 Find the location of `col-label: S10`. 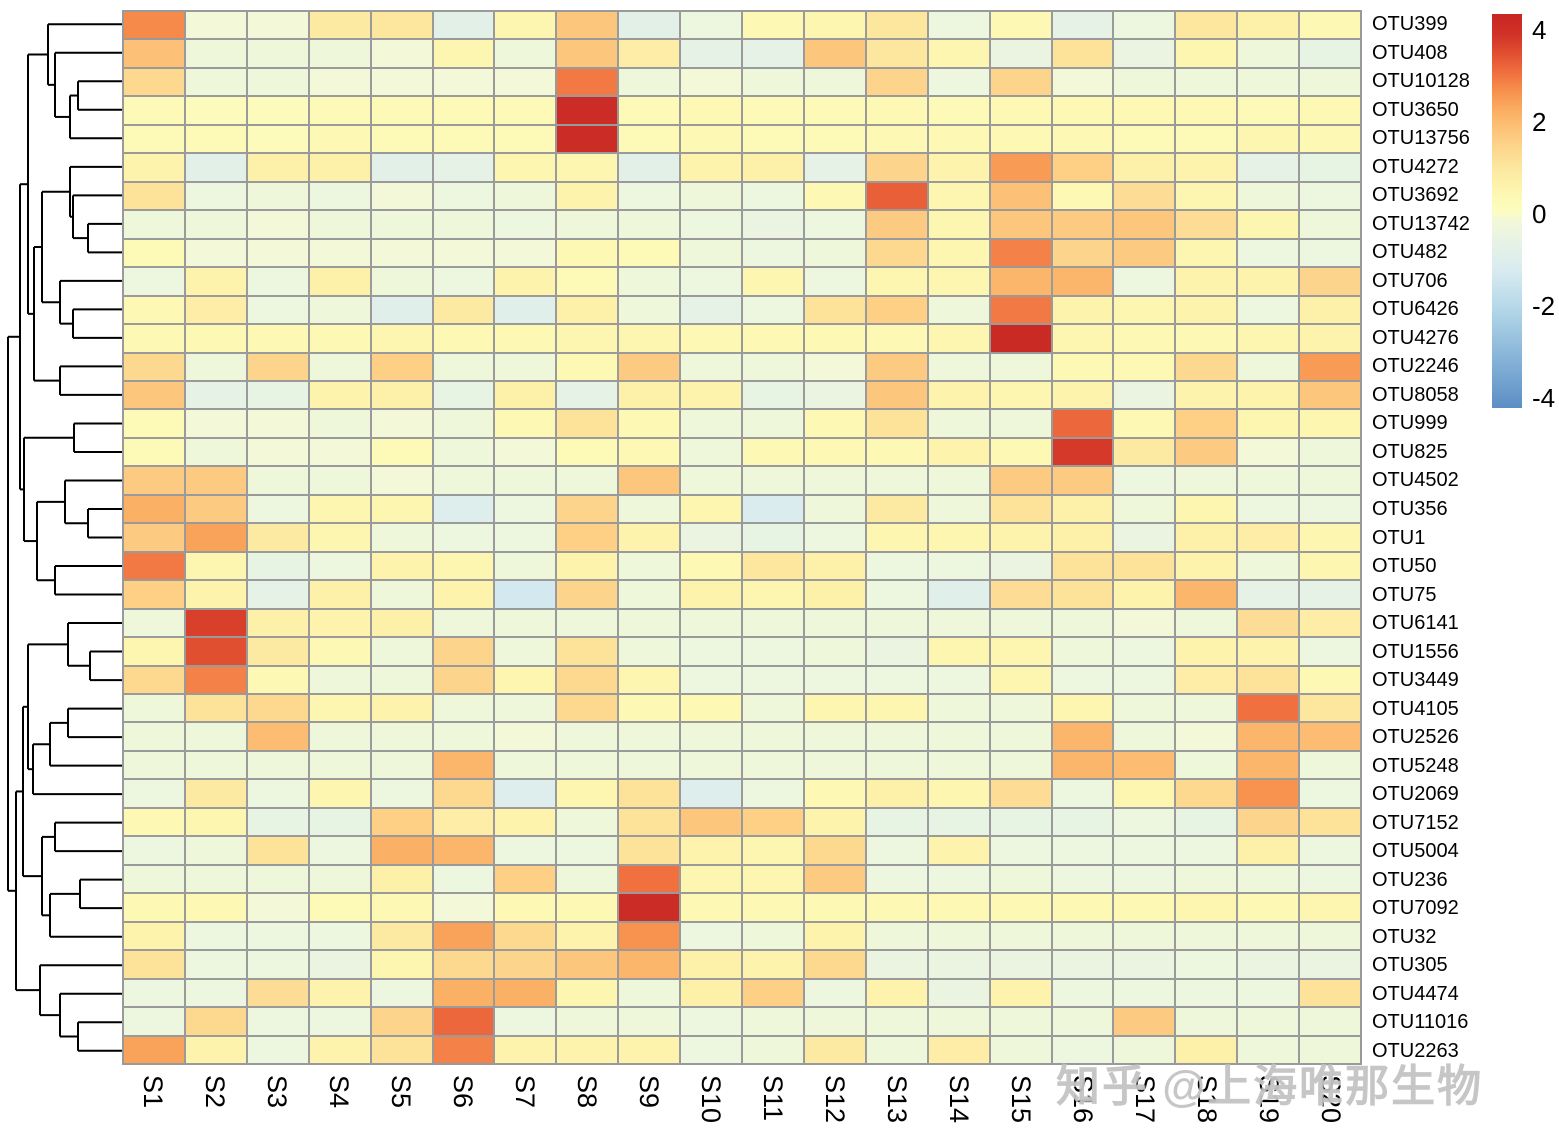

col-label: S10 is located at coordinates (711, 1099).